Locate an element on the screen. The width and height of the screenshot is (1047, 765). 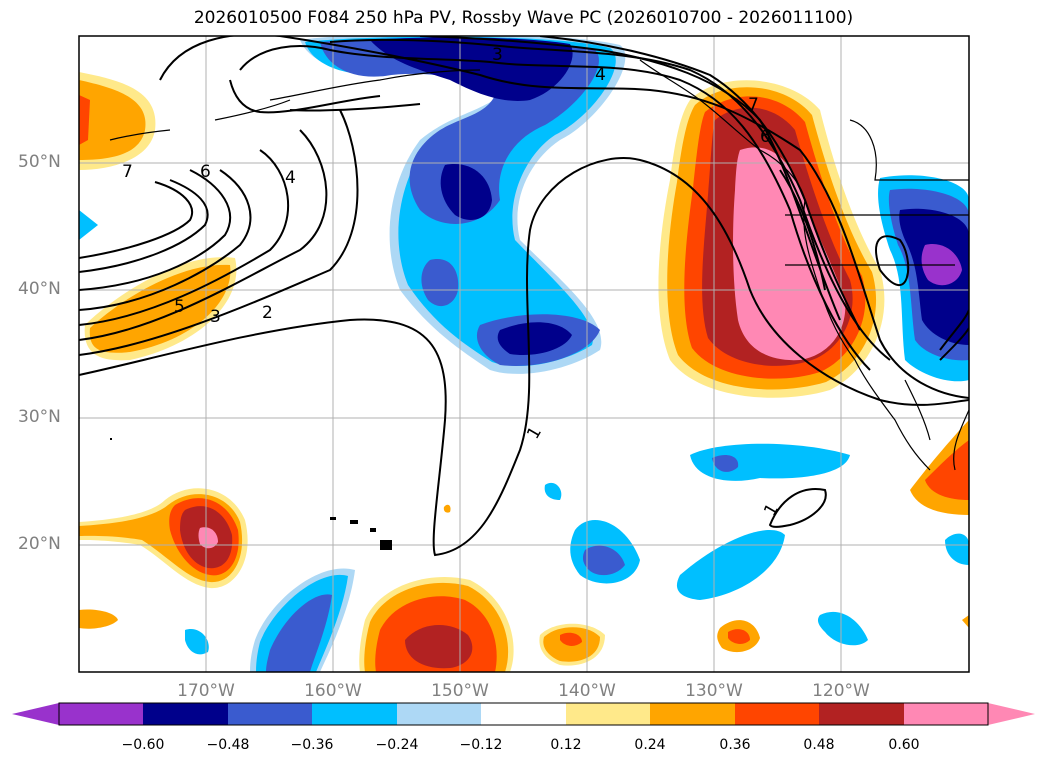
colorbar-high-extension is located at coordinates (1011, 714).